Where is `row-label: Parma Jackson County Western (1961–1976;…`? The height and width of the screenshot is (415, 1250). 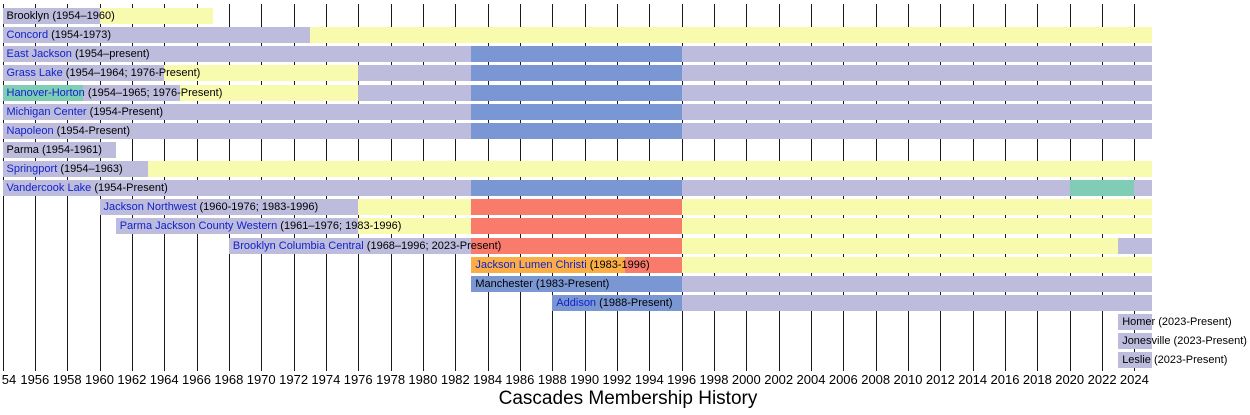
row-label: Parma Jackson County Western (1961–1976;… is located at coordinates (261, 226).